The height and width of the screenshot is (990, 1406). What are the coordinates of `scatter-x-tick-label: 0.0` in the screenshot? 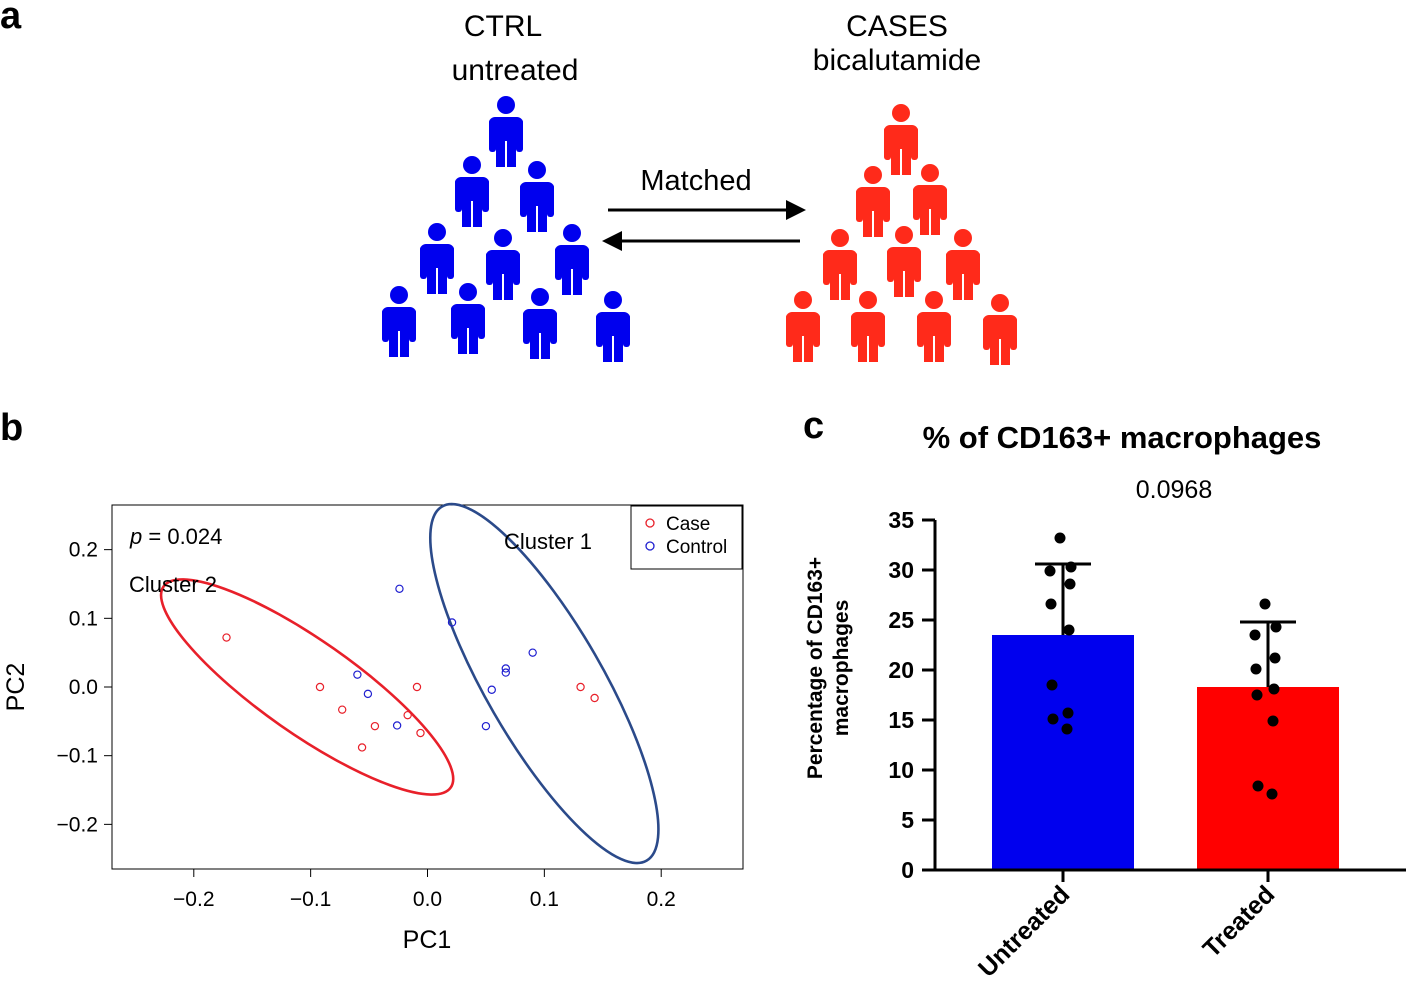 It's located at (427, 899).